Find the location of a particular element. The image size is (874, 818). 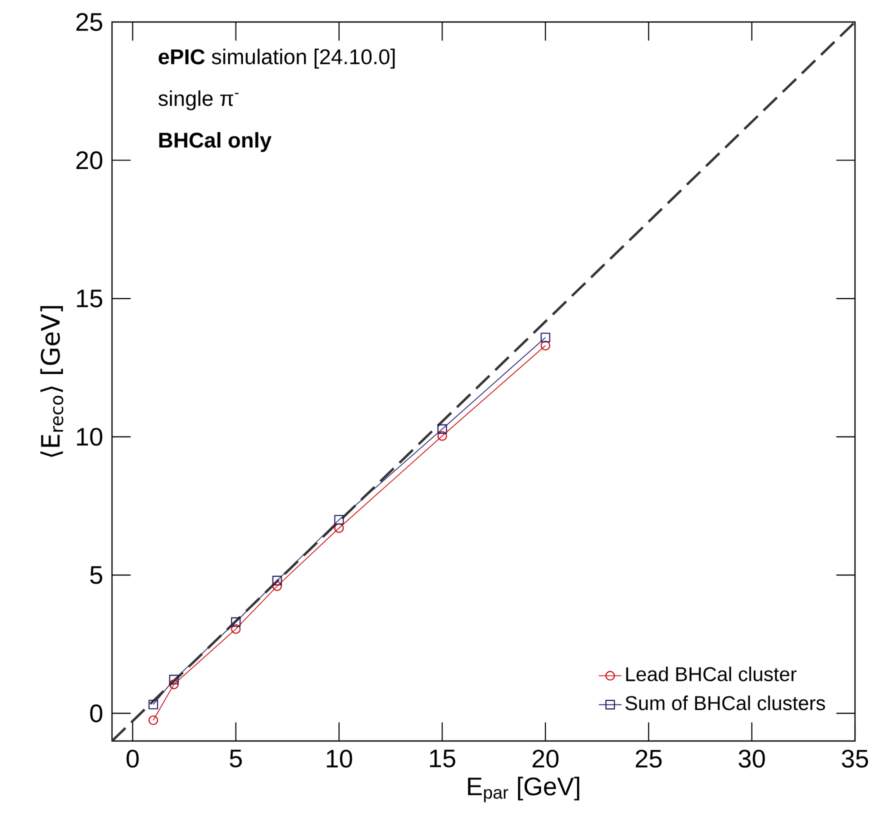

x-tick-label: 20 is located at coordinates (545, 759).